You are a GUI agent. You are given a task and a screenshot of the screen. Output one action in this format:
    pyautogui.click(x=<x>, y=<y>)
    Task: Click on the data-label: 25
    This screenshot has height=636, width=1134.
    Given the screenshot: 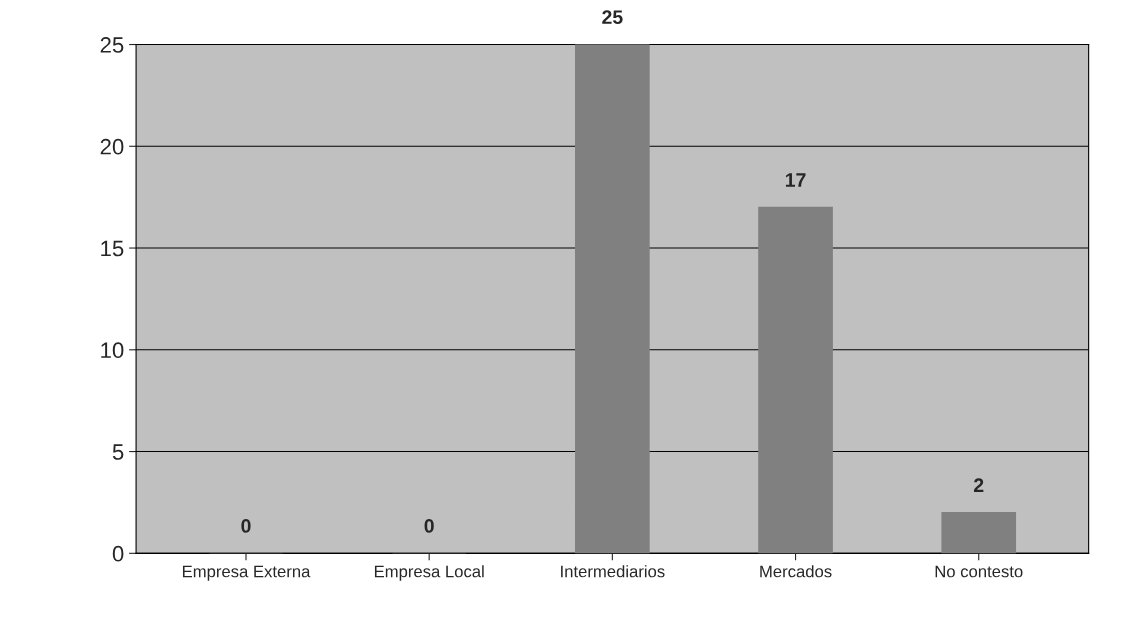 What is the action you would take?
    pyautogui.click(x=612, y=17)
    